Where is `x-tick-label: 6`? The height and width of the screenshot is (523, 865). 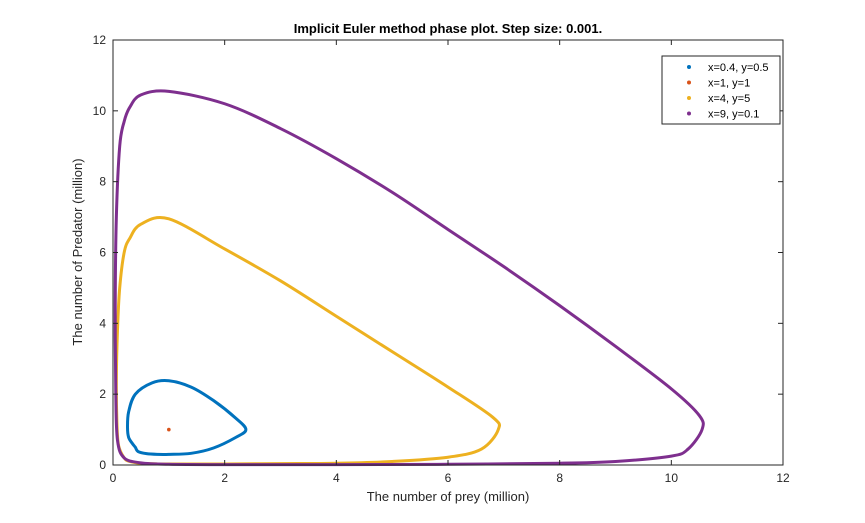 x-tick-label: 6 is located at coordinates (448, 478).